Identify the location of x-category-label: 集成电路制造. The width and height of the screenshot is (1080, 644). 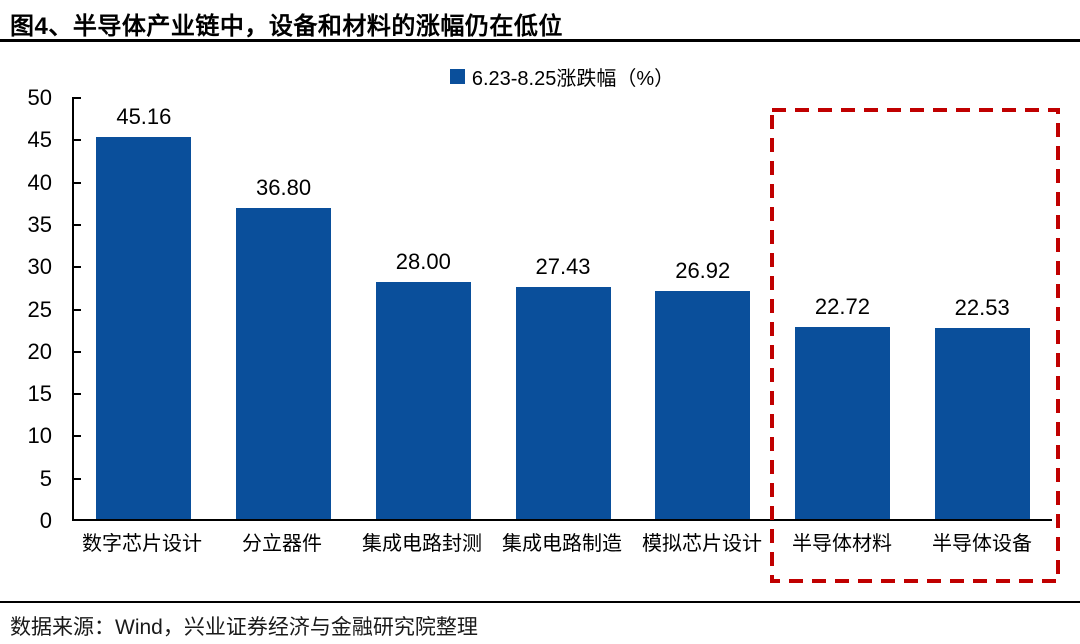
(562, 544).